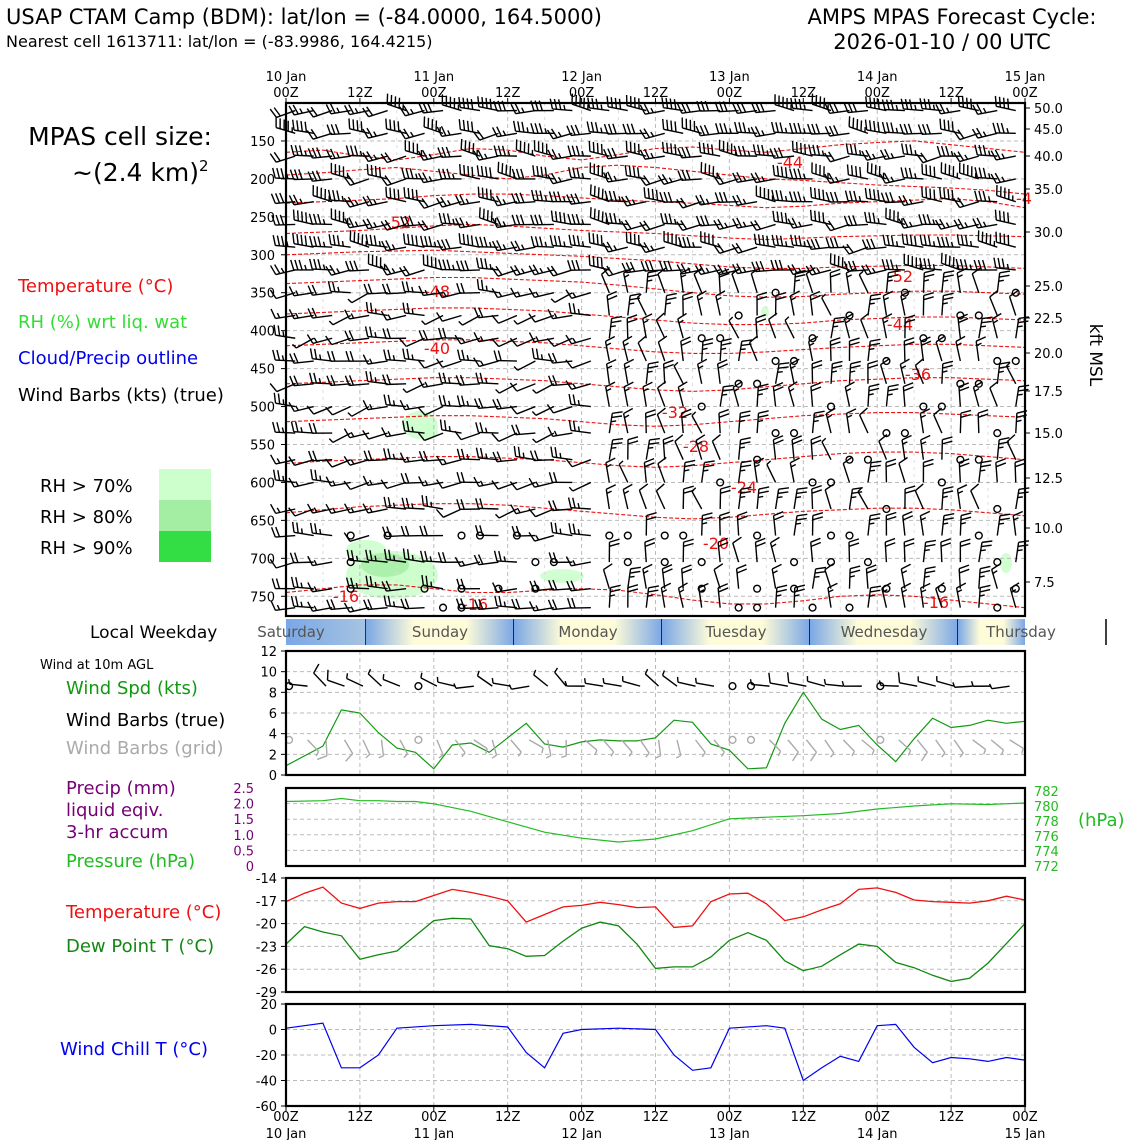 This screenshot has height=1140, width=1140. What do you see at coordinates (153, 633) in the screenshot?
I see `legend-local-weekday: Local Weekday` at bounding box center [153, 633].